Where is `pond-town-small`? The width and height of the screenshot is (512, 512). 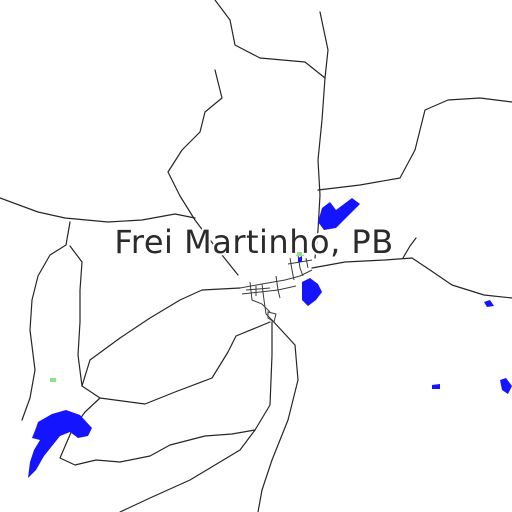
pond-town-small is located at coordinates (300, 259).